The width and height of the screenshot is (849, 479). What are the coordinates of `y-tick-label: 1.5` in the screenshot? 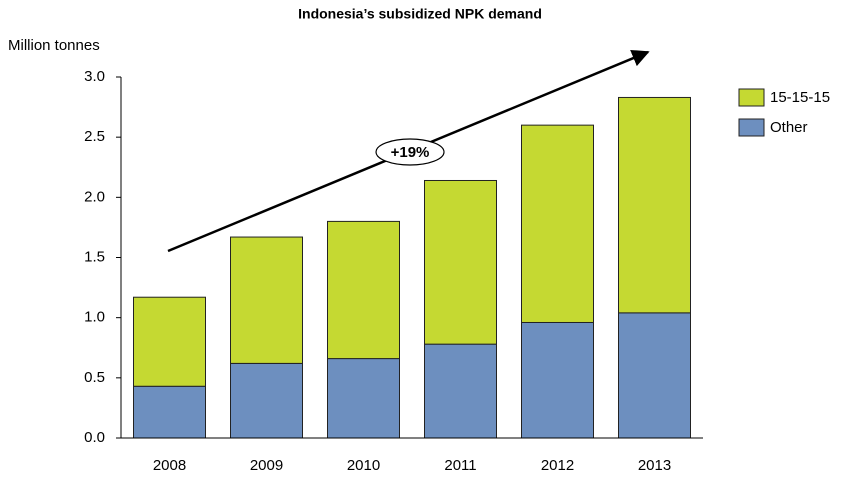 It's located at (94, 256).